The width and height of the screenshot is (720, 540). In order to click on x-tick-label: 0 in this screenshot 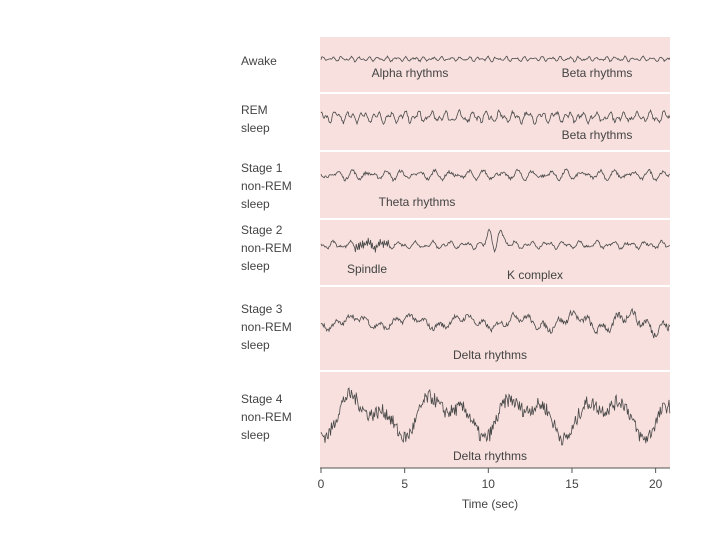, I will do `click(321, 484)`.